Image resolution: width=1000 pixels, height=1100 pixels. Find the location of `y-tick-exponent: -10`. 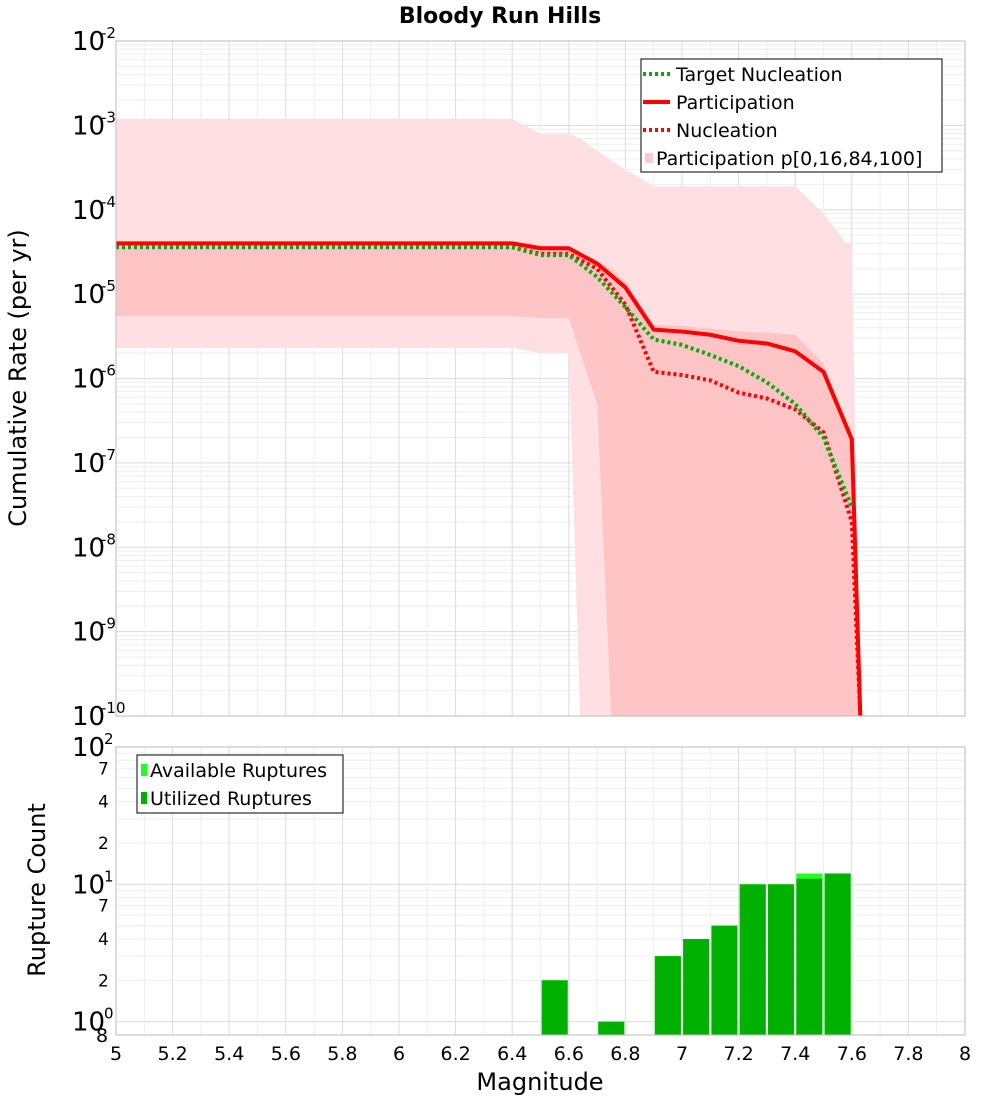

y-tick-exponent: -10 is located at coordinates (113, 708).